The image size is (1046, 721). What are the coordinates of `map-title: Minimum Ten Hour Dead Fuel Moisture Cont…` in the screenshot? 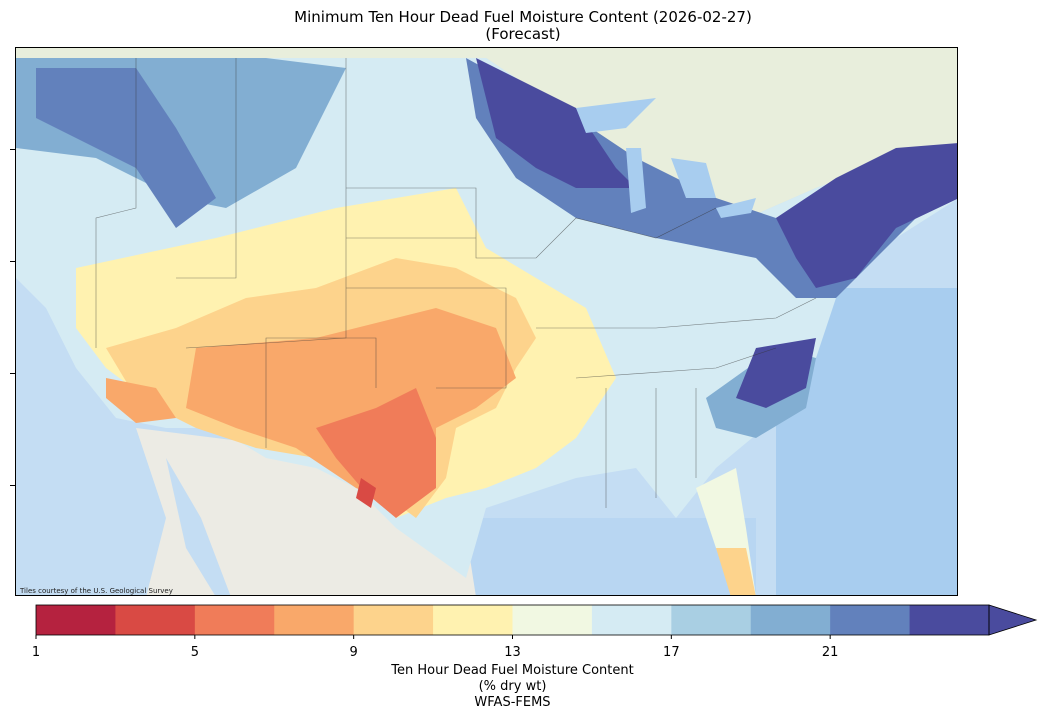 It's located at (523, 17).